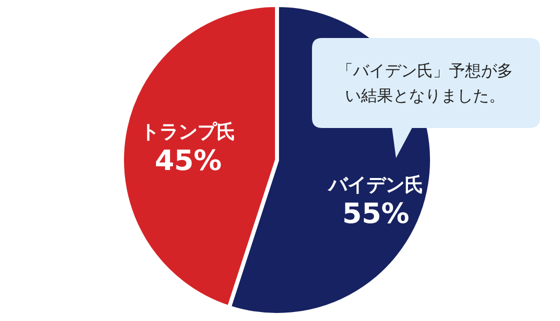 The height and width of the screenshot is (321, 560). Describe the element at coordinates (376, 213) in the screenshot. I see `data-label: 55%` at that location.